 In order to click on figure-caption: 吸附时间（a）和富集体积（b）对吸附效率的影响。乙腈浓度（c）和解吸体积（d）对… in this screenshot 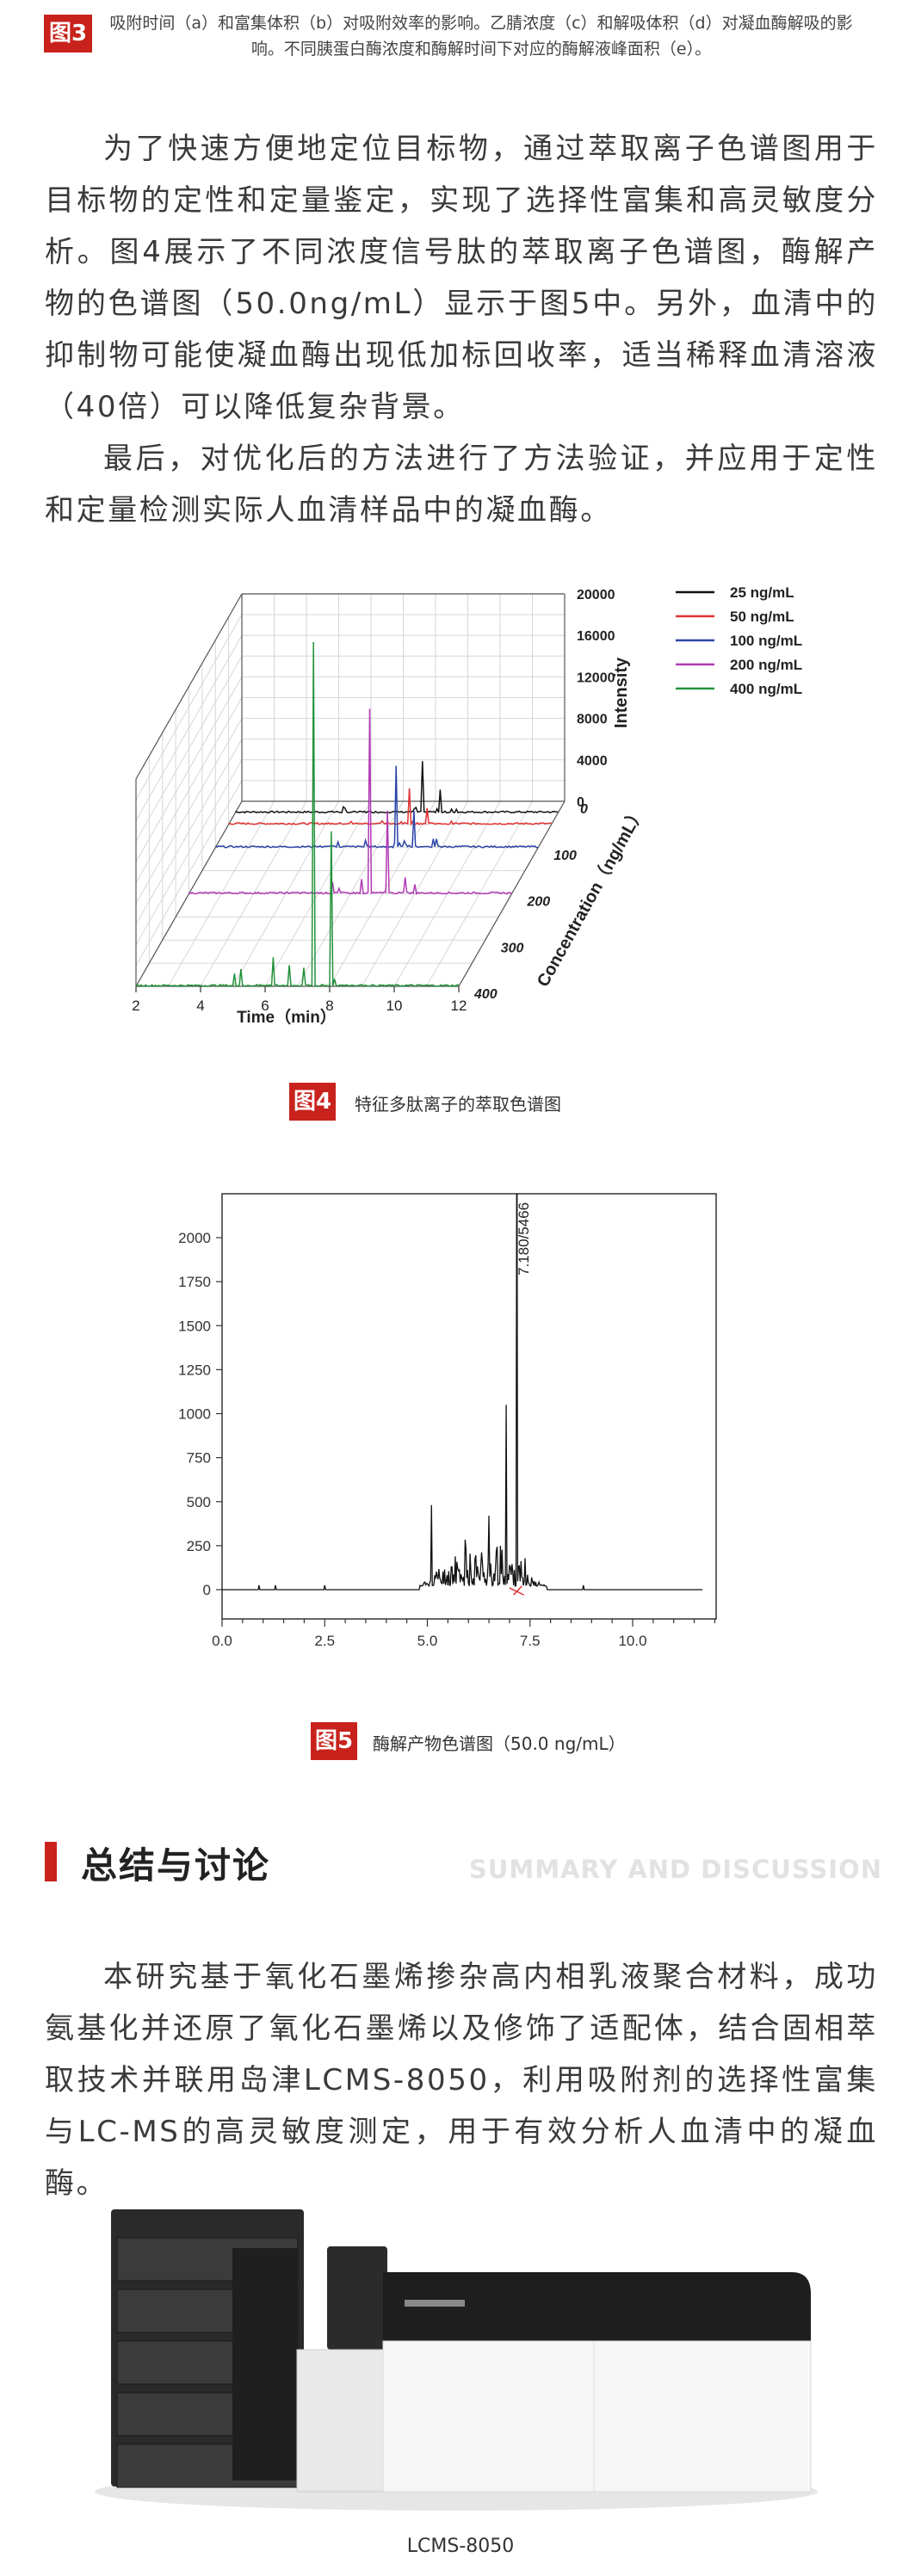, I will do `click(481, 36)`.